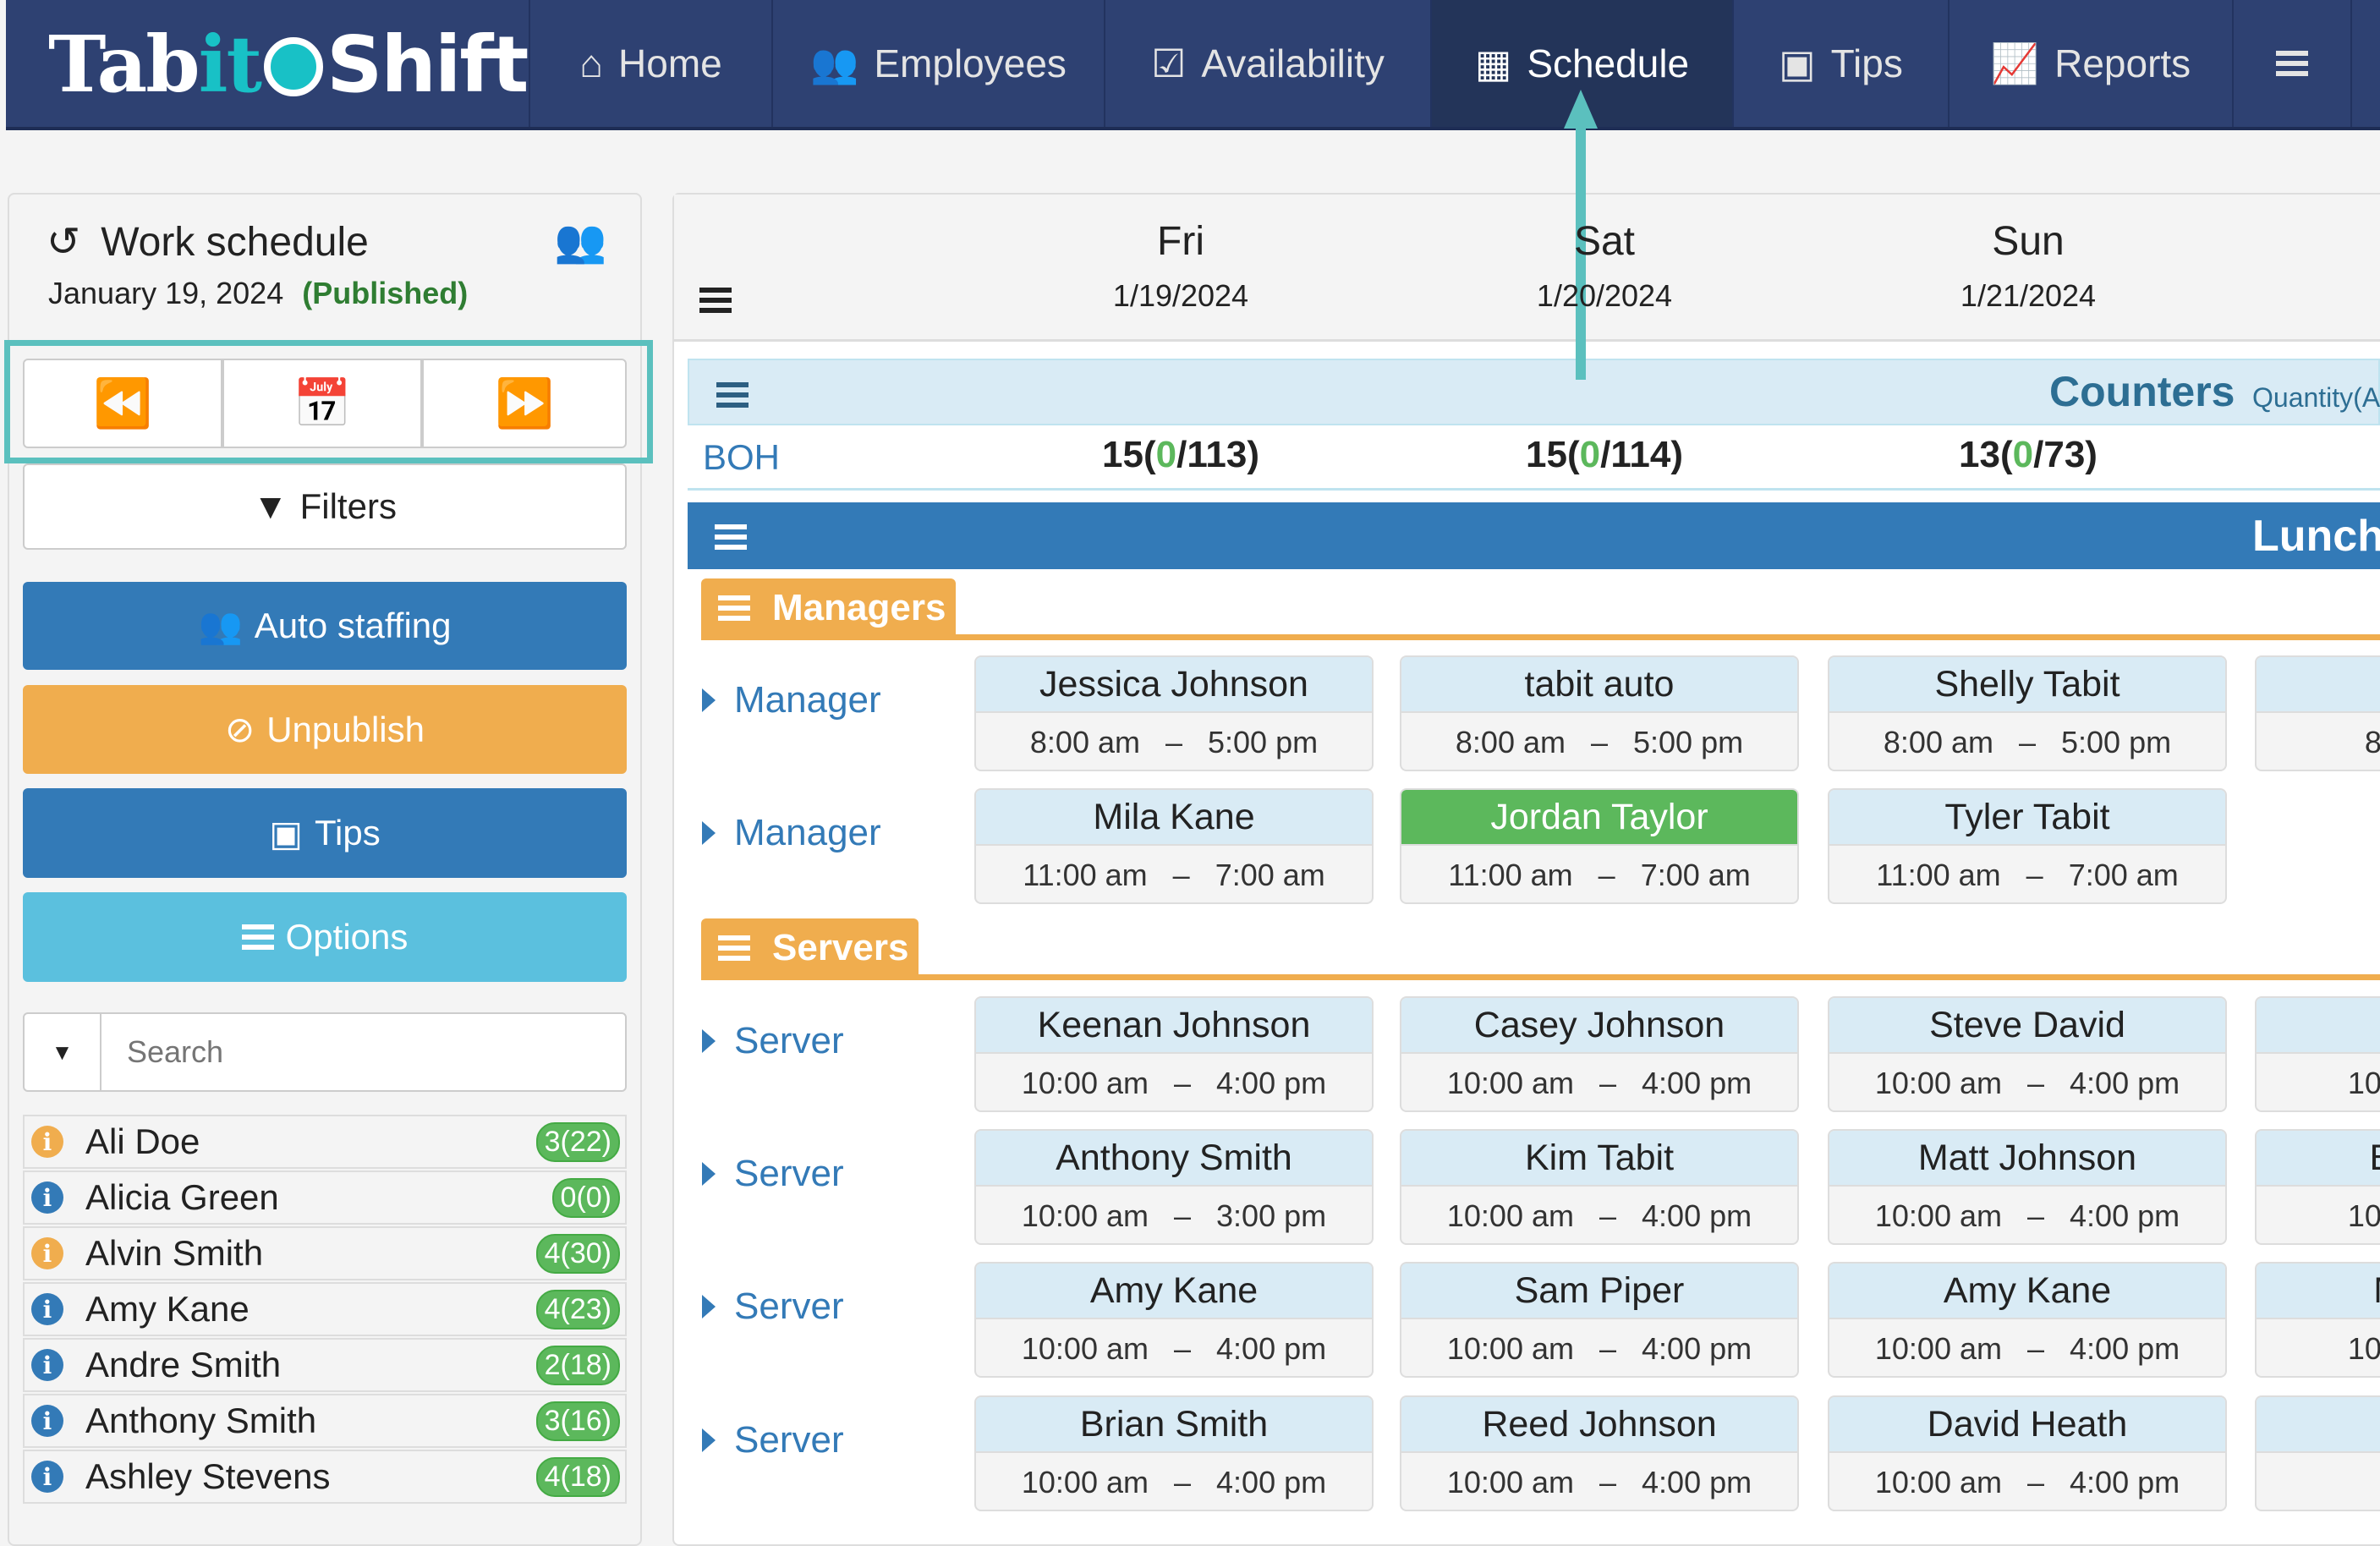 This screenshot has width=2380, height=1546. I want to click on unpublish-button: ⊘ Unpublish, so click(325, 729).